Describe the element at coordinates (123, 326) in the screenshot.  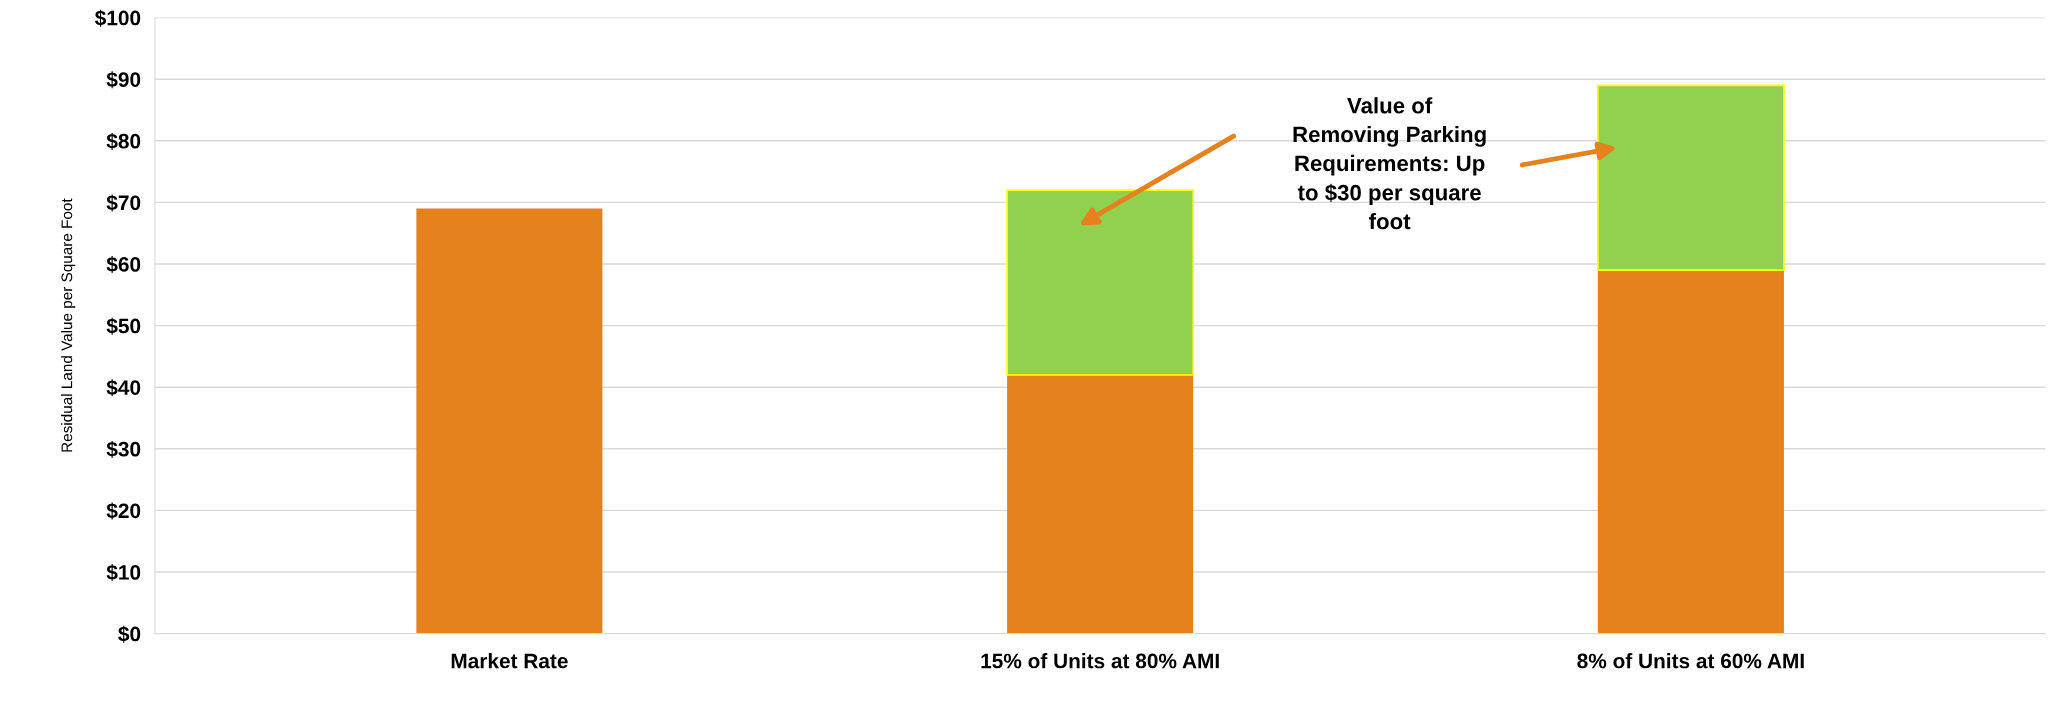
I see `y-tick-label: $50` at that location.